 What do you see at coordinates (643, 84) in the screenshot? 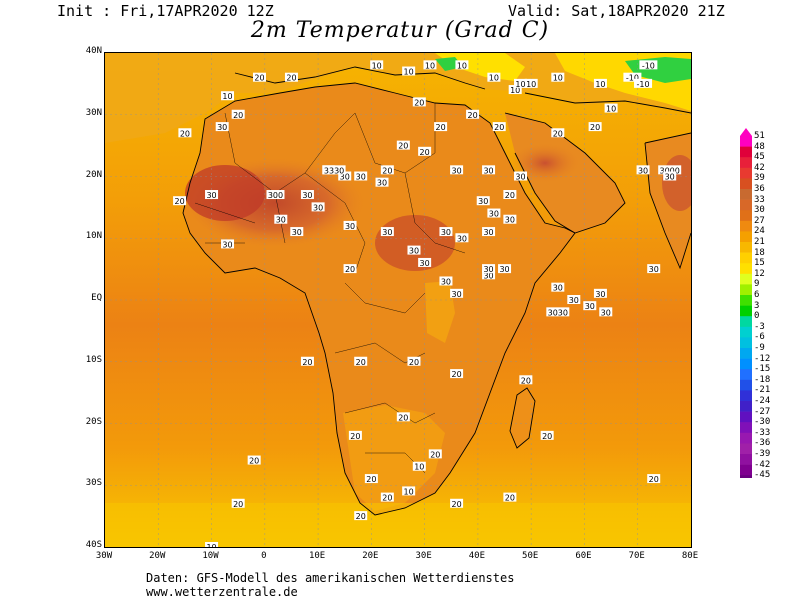
I see `contour-label-text: -10` at bounding box center [643, 84].